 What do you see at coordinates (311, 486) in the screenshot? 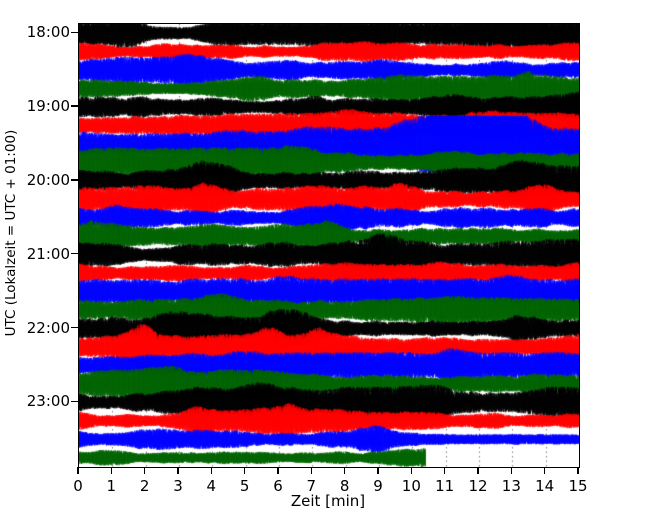
I see `x-axis-tick-label: 7` at bounding box center [311, 486].